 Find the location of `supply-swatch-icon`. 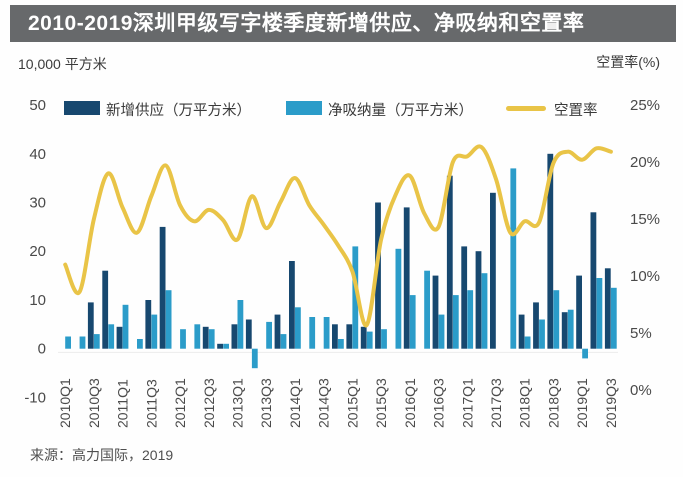

supply-swatch-icon is located at coordinates (82, 108).